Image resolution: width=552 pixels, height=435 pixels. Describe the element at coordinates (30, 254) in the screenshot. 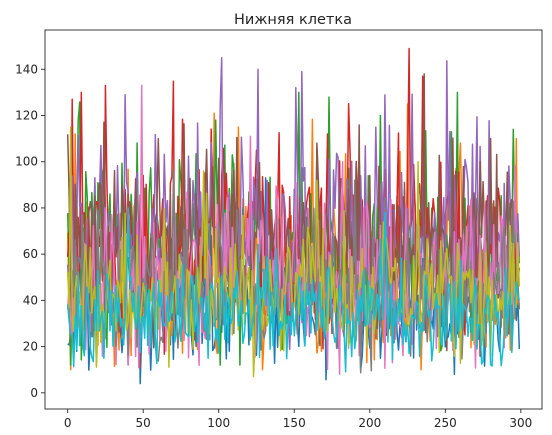

I see `y-tick-label: 60` at that location.